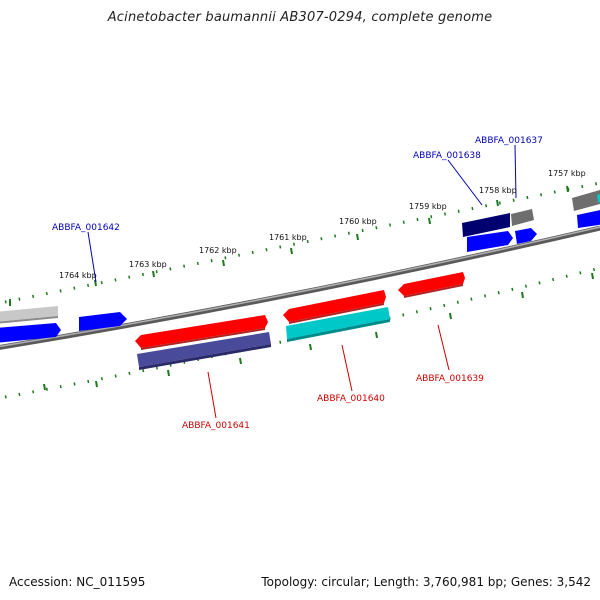 The image size is (600, 600). Describe the element at coordinates (288, 237) in the screenshot. I see `scale-label: 1761 kbp` at that location.